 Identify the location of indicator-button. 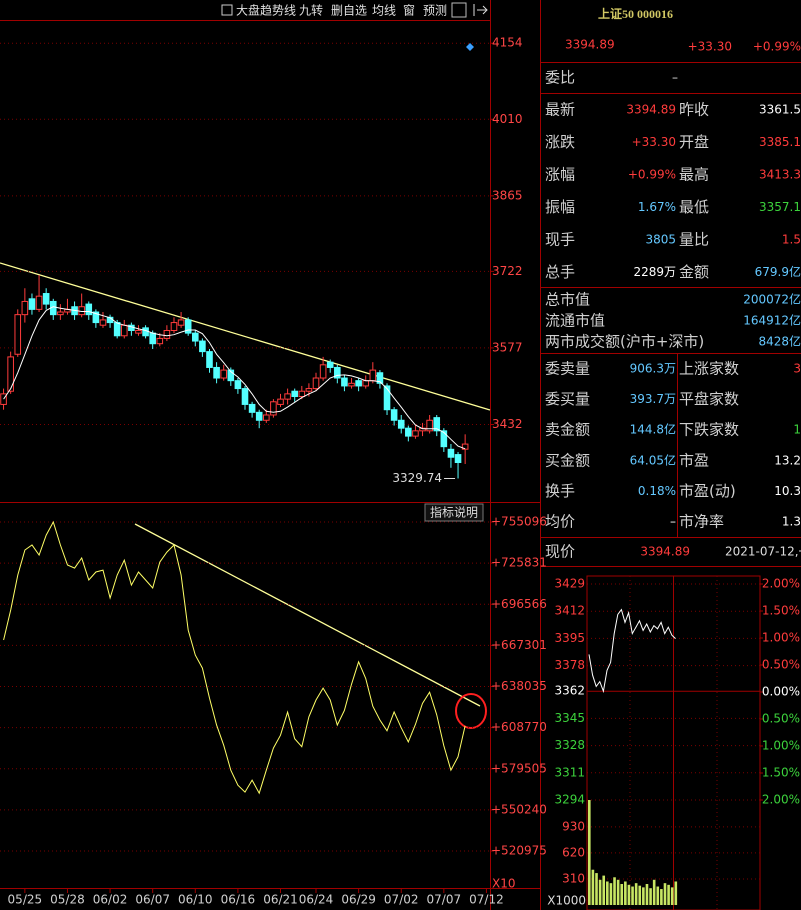
(454, 512).